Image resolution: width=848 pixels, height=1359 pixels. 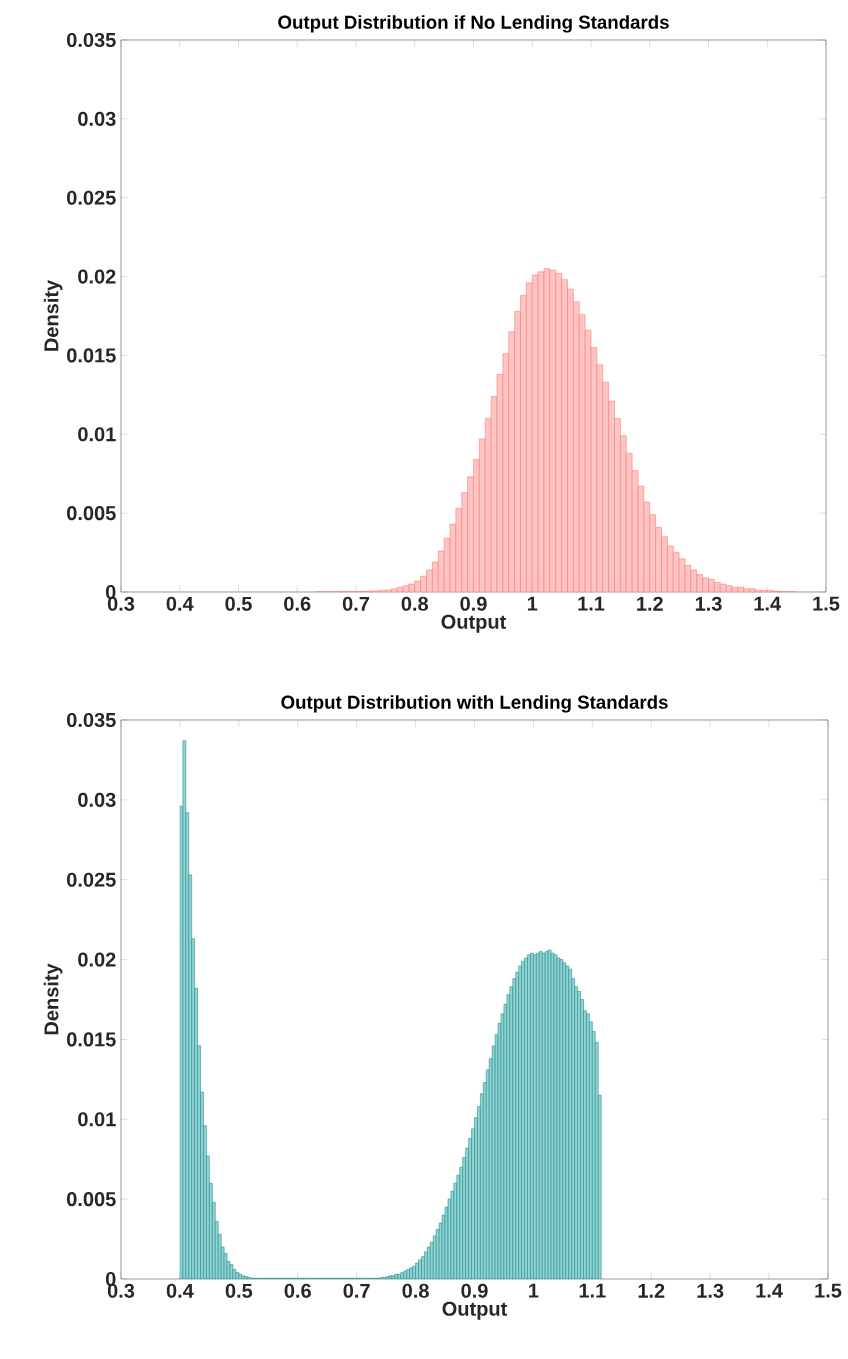 I want to click on chart-title: Output Distribution with Lending Standards, so click(x=474, y=704).